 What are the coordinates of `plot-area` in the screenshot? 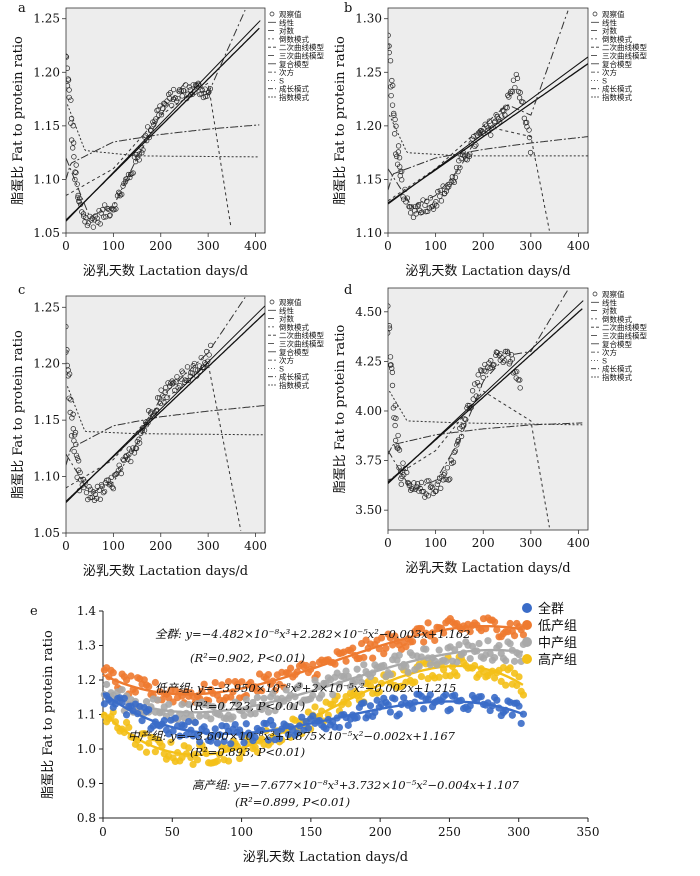 It's located at (488, 120).